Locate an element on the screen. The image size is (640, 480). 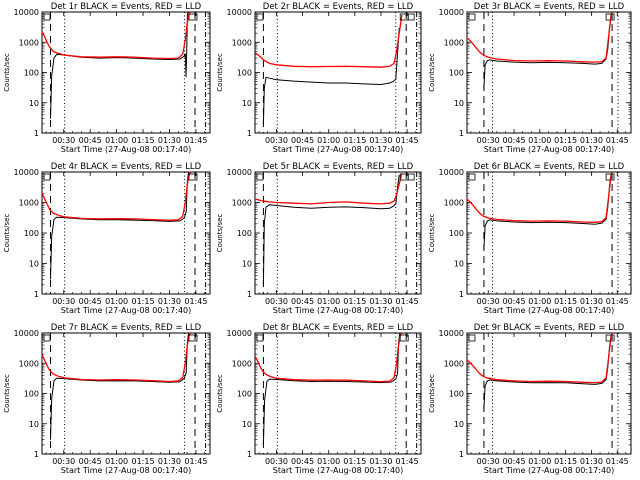
plot-frame is located at coordinates (549, 72).